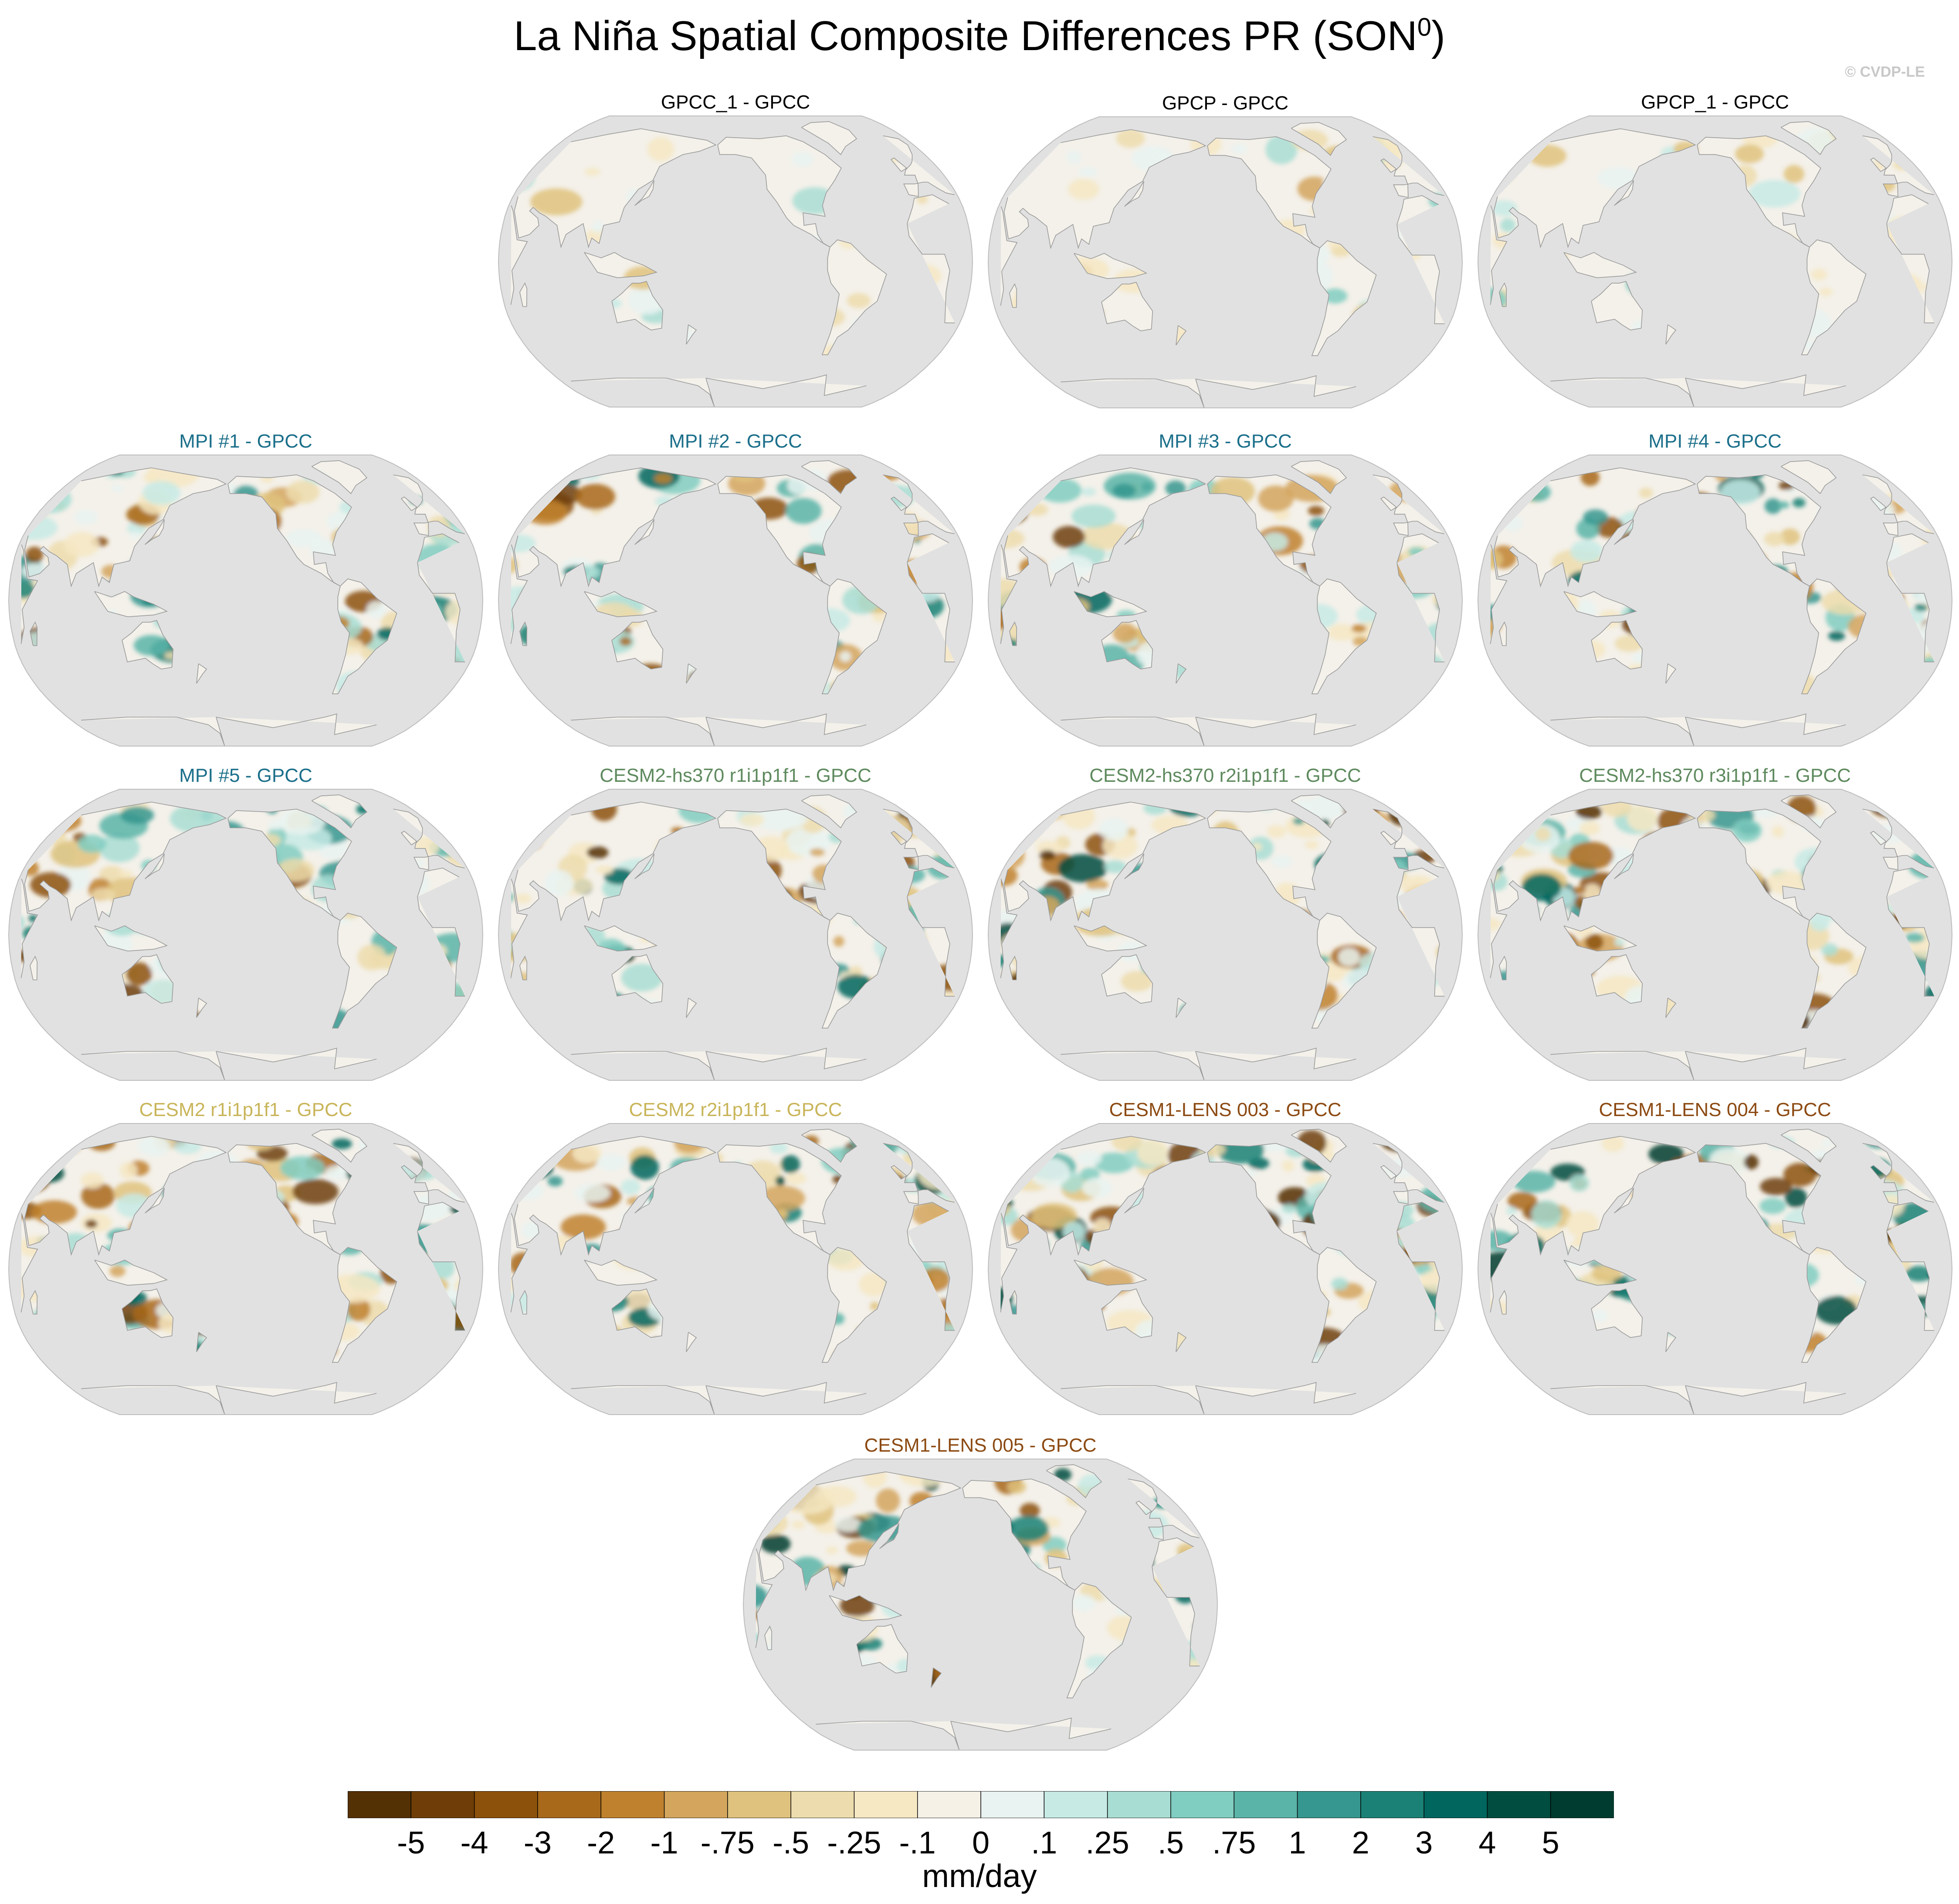  Describe the element at coordinates (245, 441) in the screenshot. I see `panel-title: MPI #1 - GPCC` at that location.